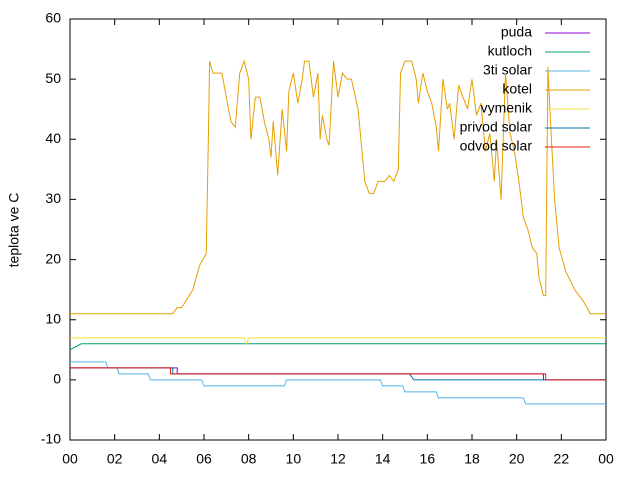  What do you see at coordinates (57, 379) in the screenshot?
I see `y-tick-label: 0` at bounding box center [57, 379].